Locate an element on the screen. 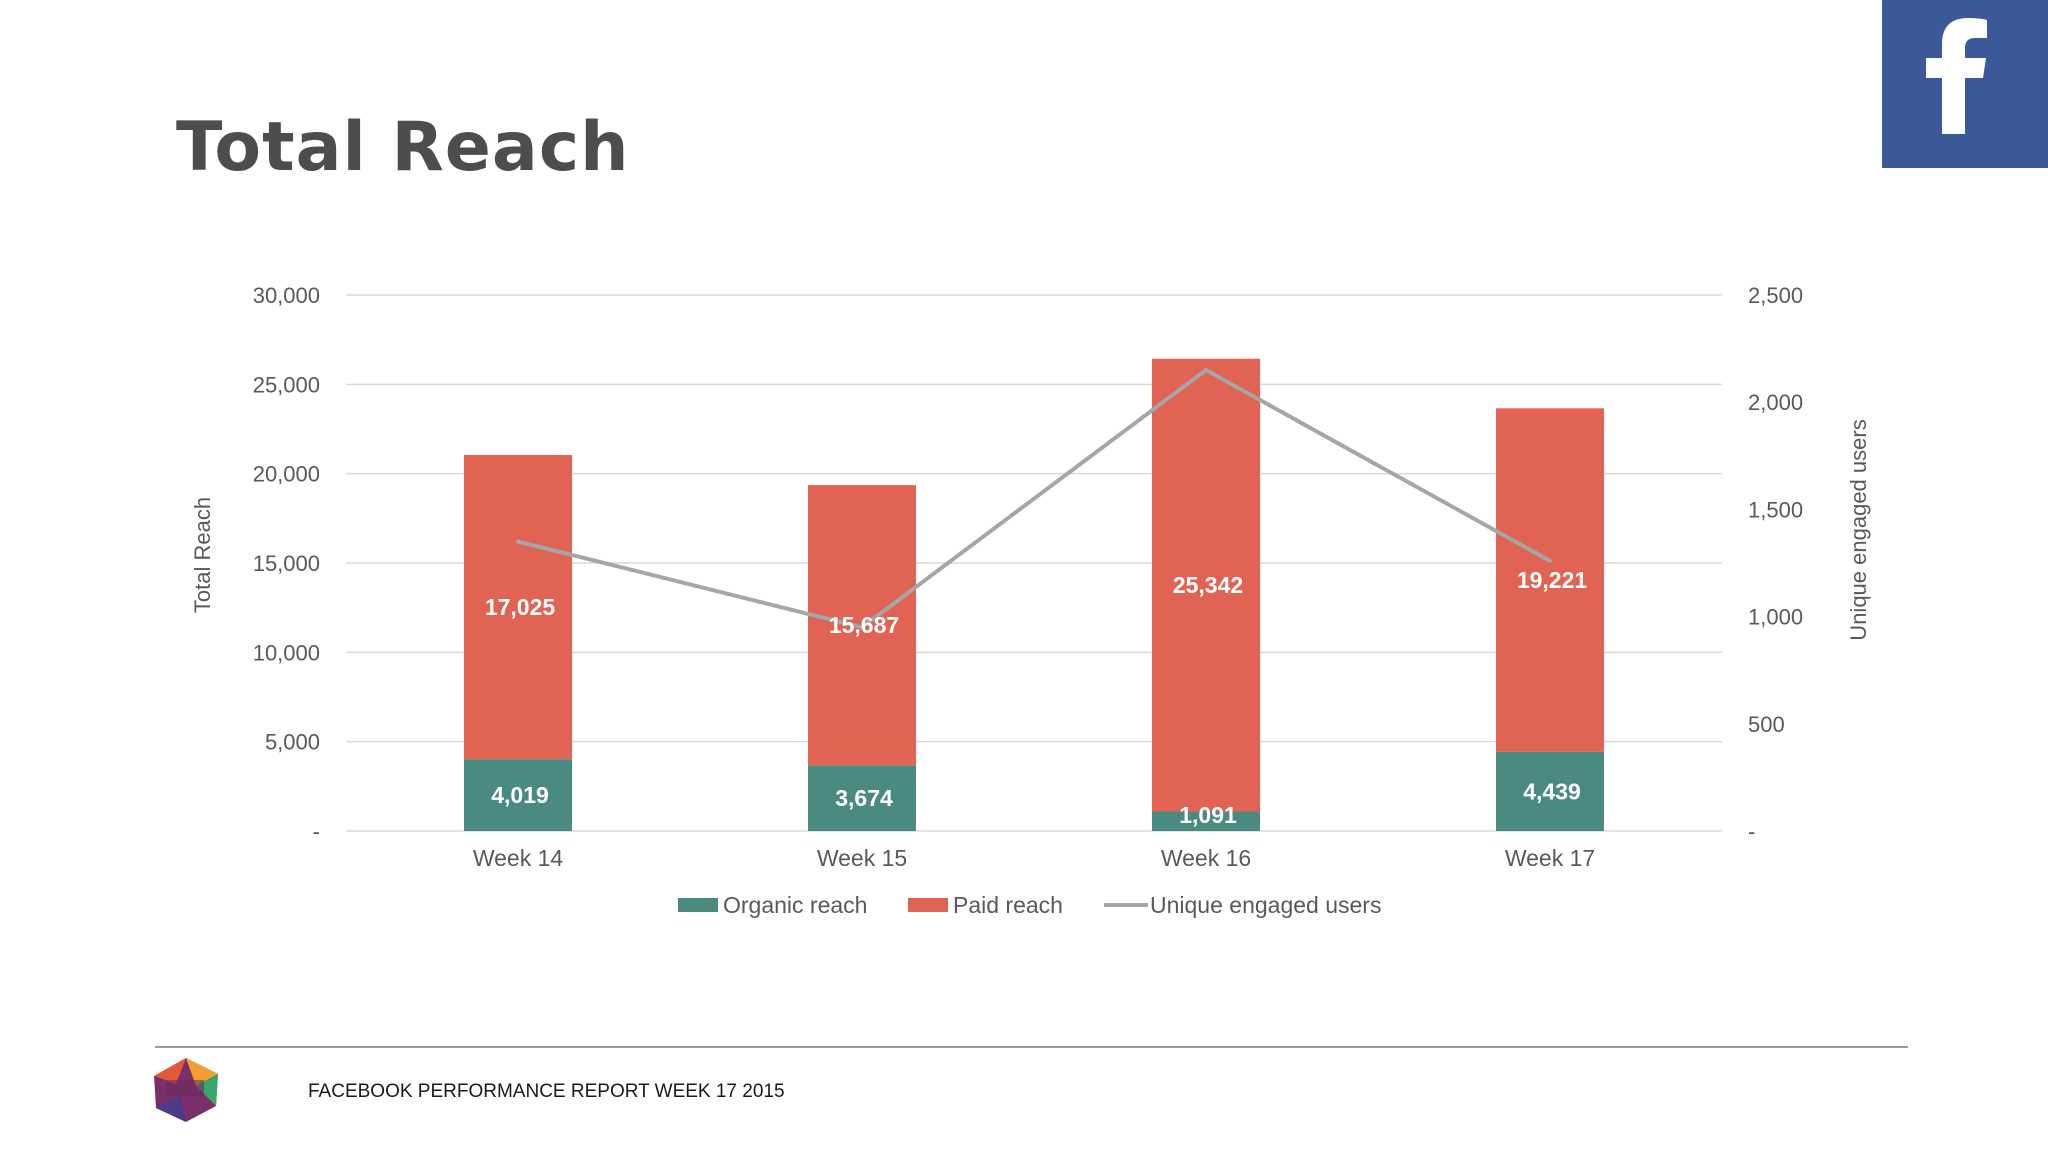 This screenshot has width=2048, height=1152. category-label: Week 14 is located at coordinates (518, 858).